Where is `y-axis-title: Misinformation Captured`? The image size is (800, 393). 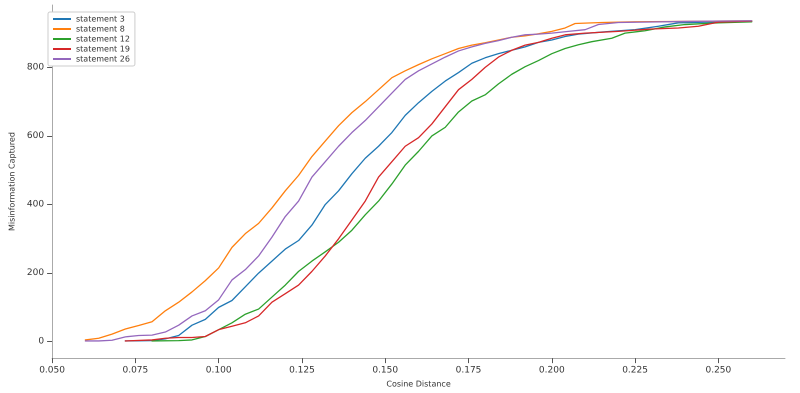
y-axis-title: Misinformation Captured is located at coordinates (12, 182).